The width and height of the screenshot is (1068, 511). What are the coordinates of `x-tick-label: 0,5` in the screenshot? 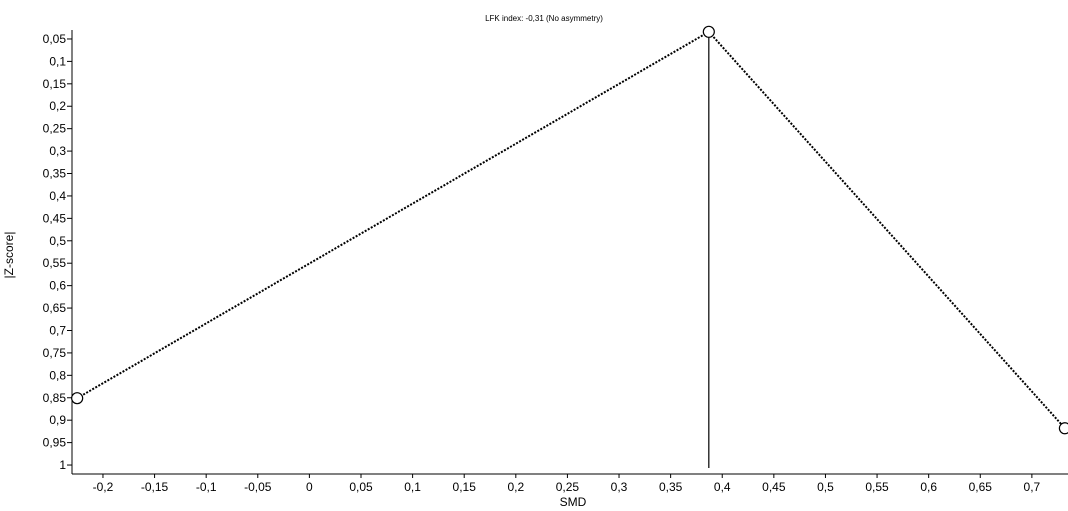 It's located at (825, 487).